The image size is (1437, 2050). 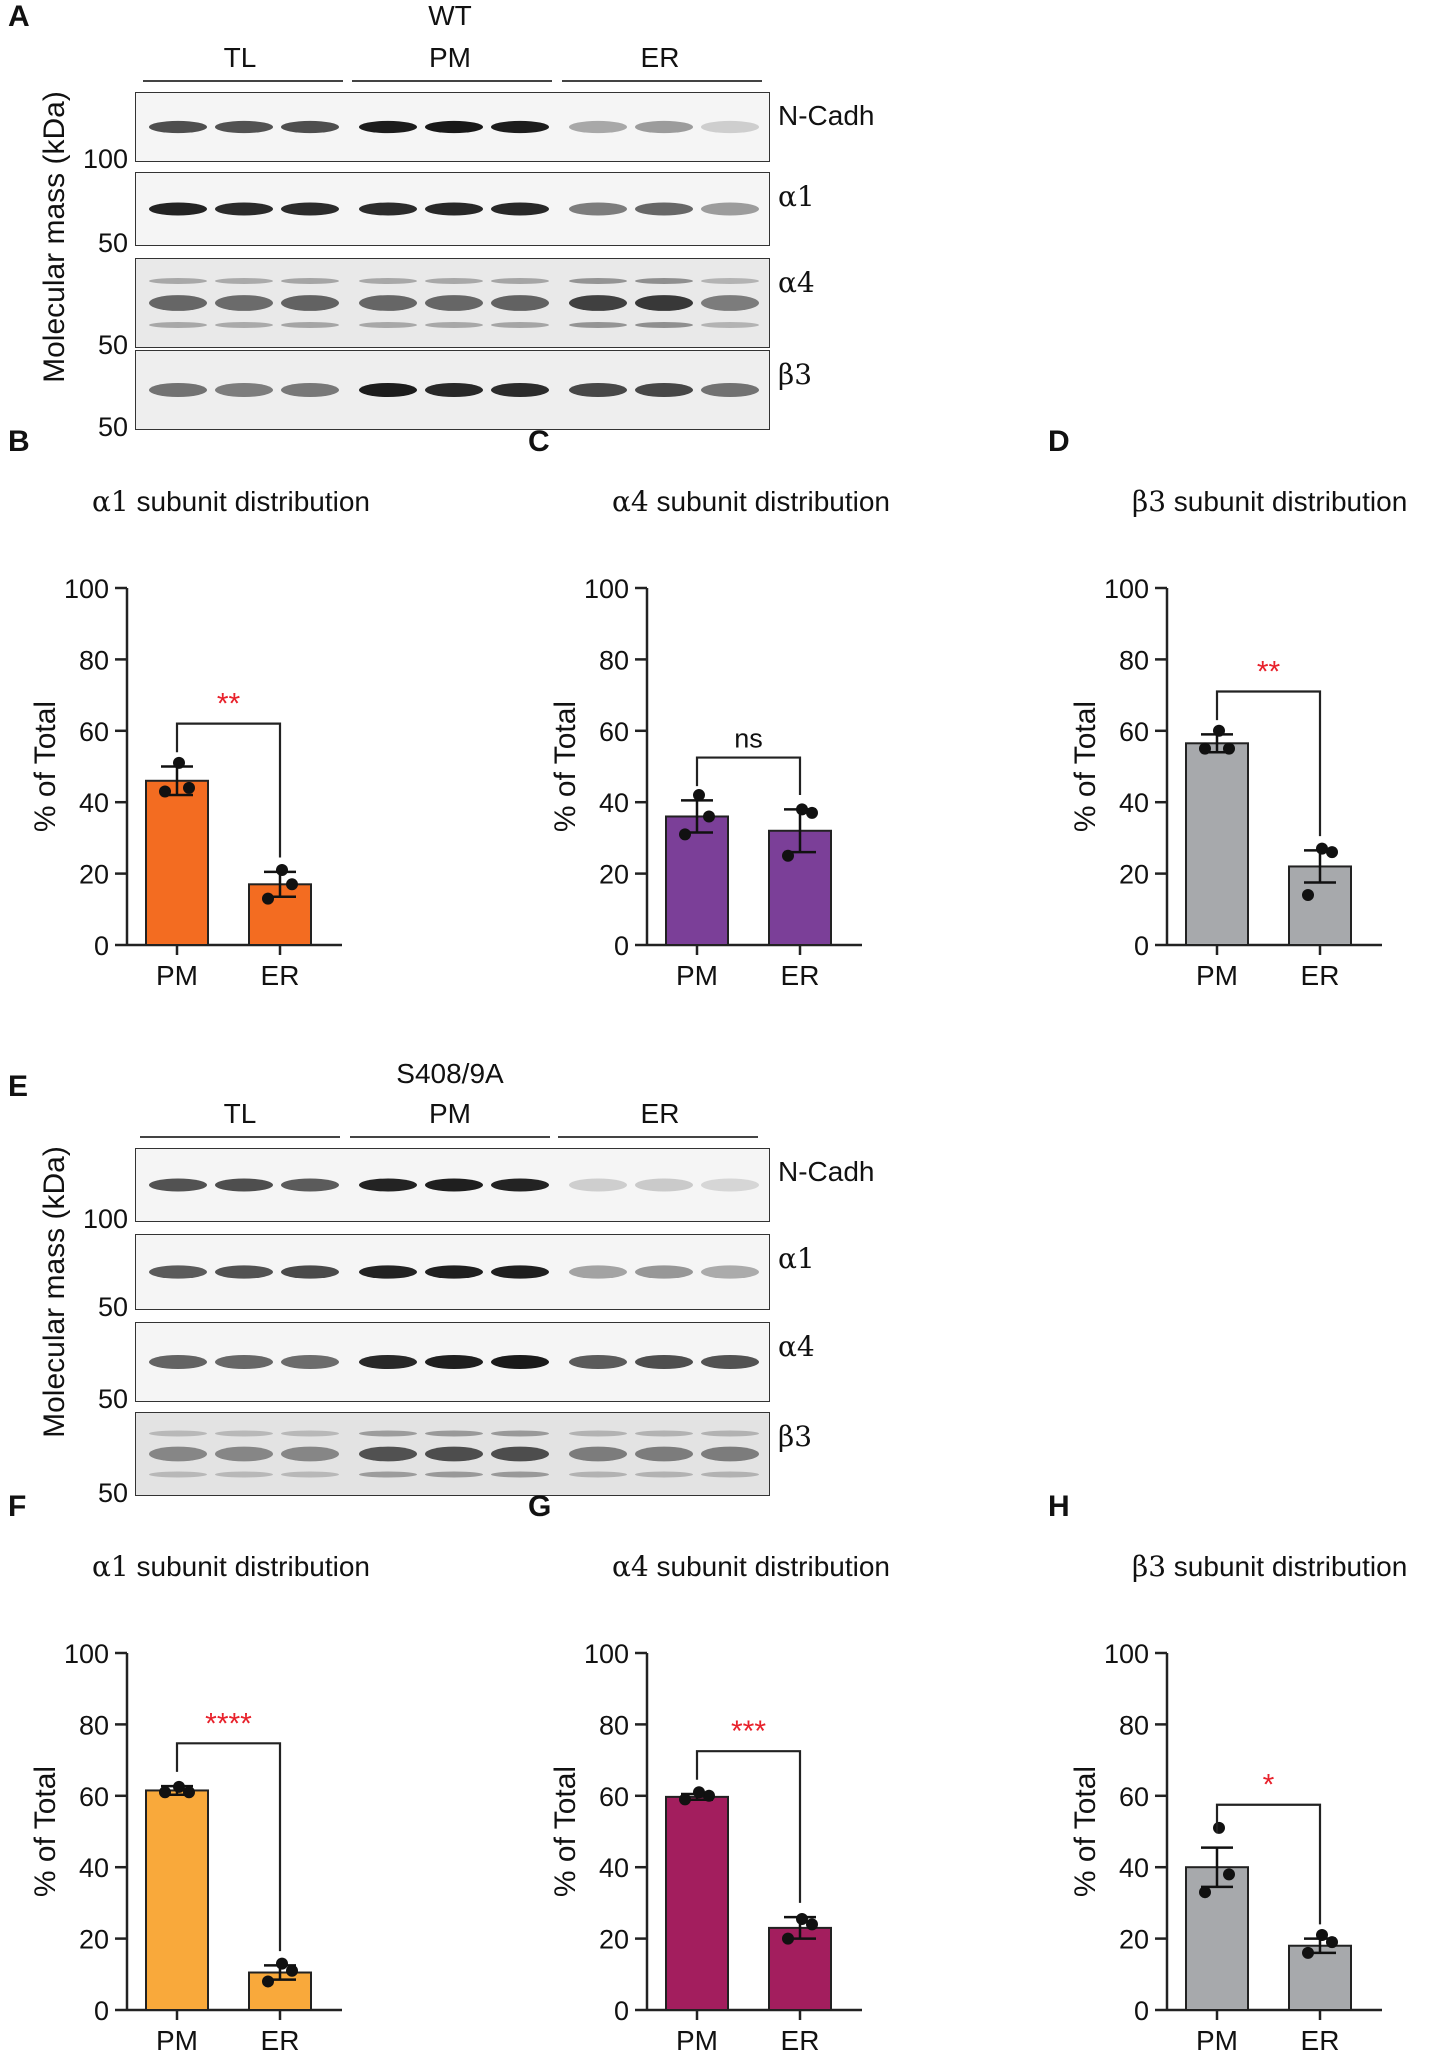 What do you see at coordinates (826, 1171) in the screenshot?
I see `protein-label: N-Cadh` at bounding box center [826, 1171].